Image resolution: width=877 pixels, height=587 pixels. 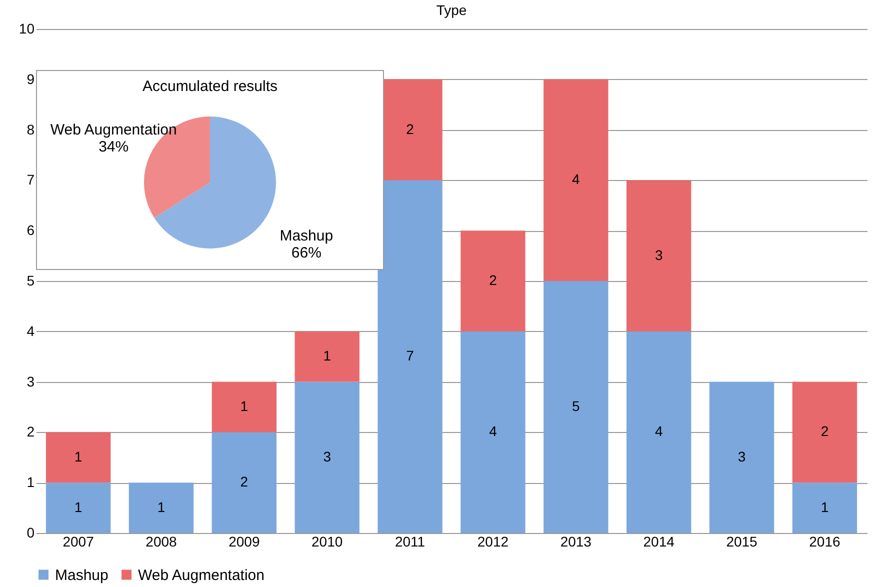 What do you see at coordinates (824, 542) in the screenshot?
I see `x-tick-label: 2016` at bounding box center [824, 542].